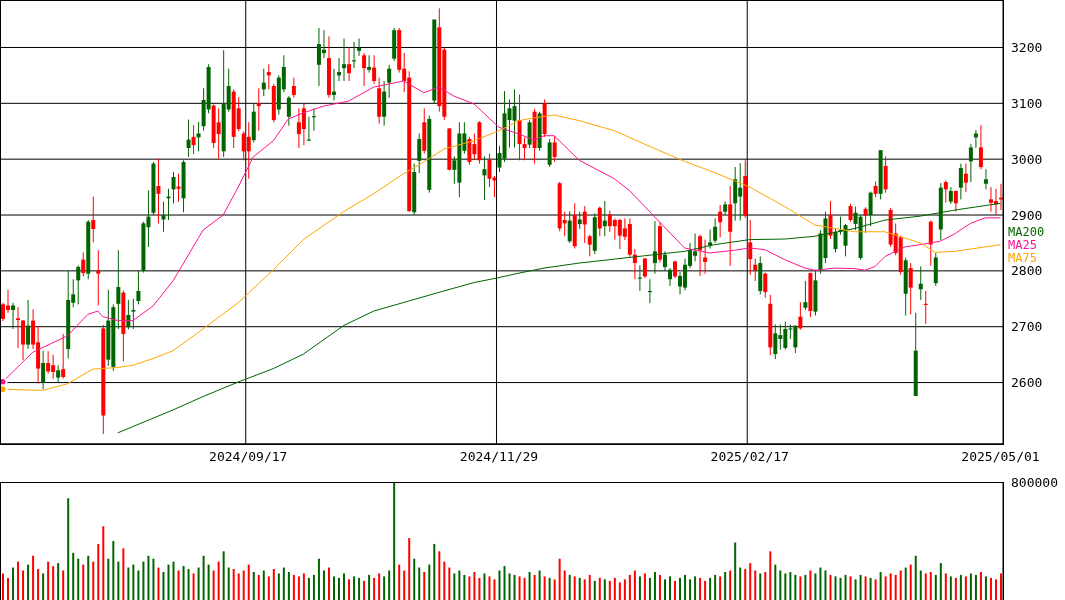  Describe the element at coordinates (749, 457) in the screenshot. I see `x-tick-label: 2025/02/17` at that location.